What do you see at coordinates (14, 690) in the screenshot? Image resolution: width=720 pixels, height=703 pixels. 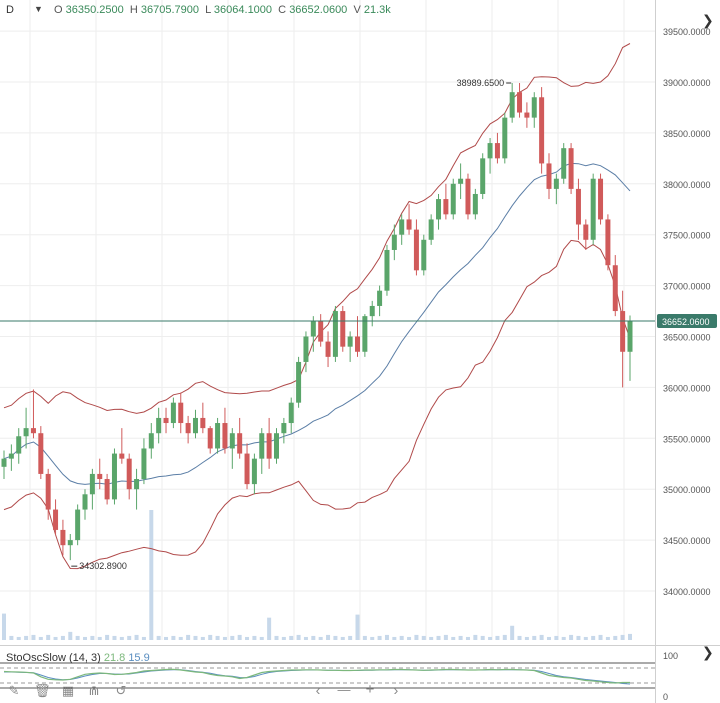 I see `pencil-icon: ✎` at bounding box center [14, 690].